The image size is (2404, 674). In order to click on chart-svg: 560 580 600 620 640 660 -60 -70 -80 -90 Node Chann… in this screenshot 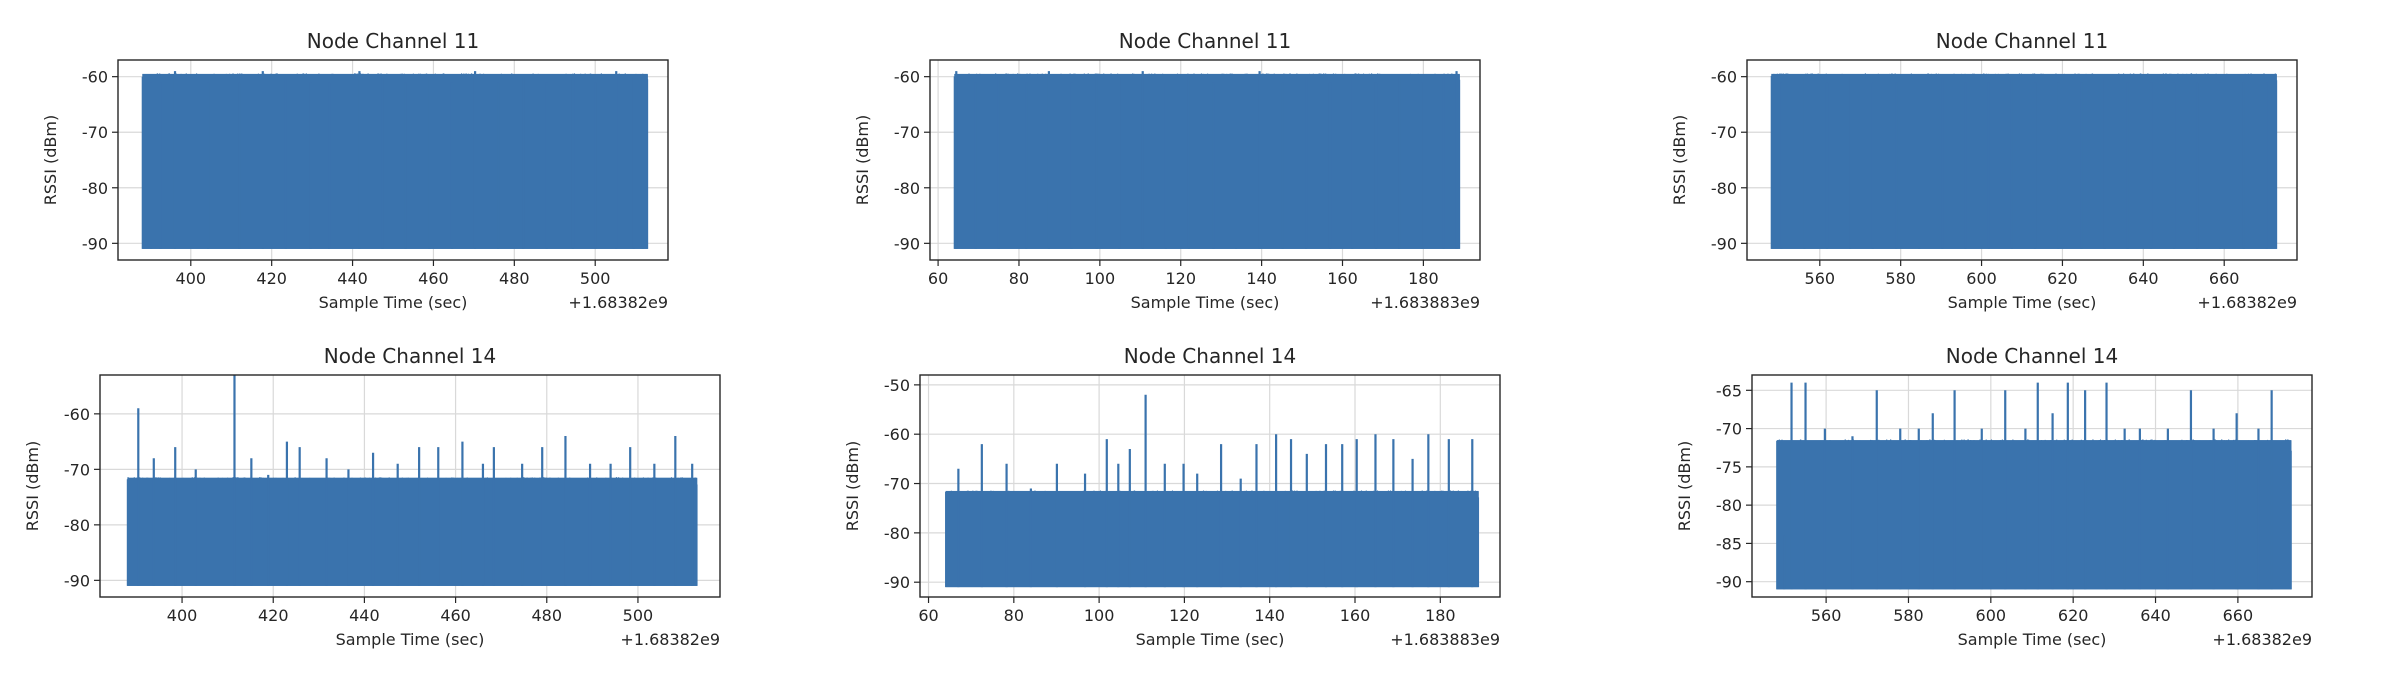, I will do `click(1984, 170)`.